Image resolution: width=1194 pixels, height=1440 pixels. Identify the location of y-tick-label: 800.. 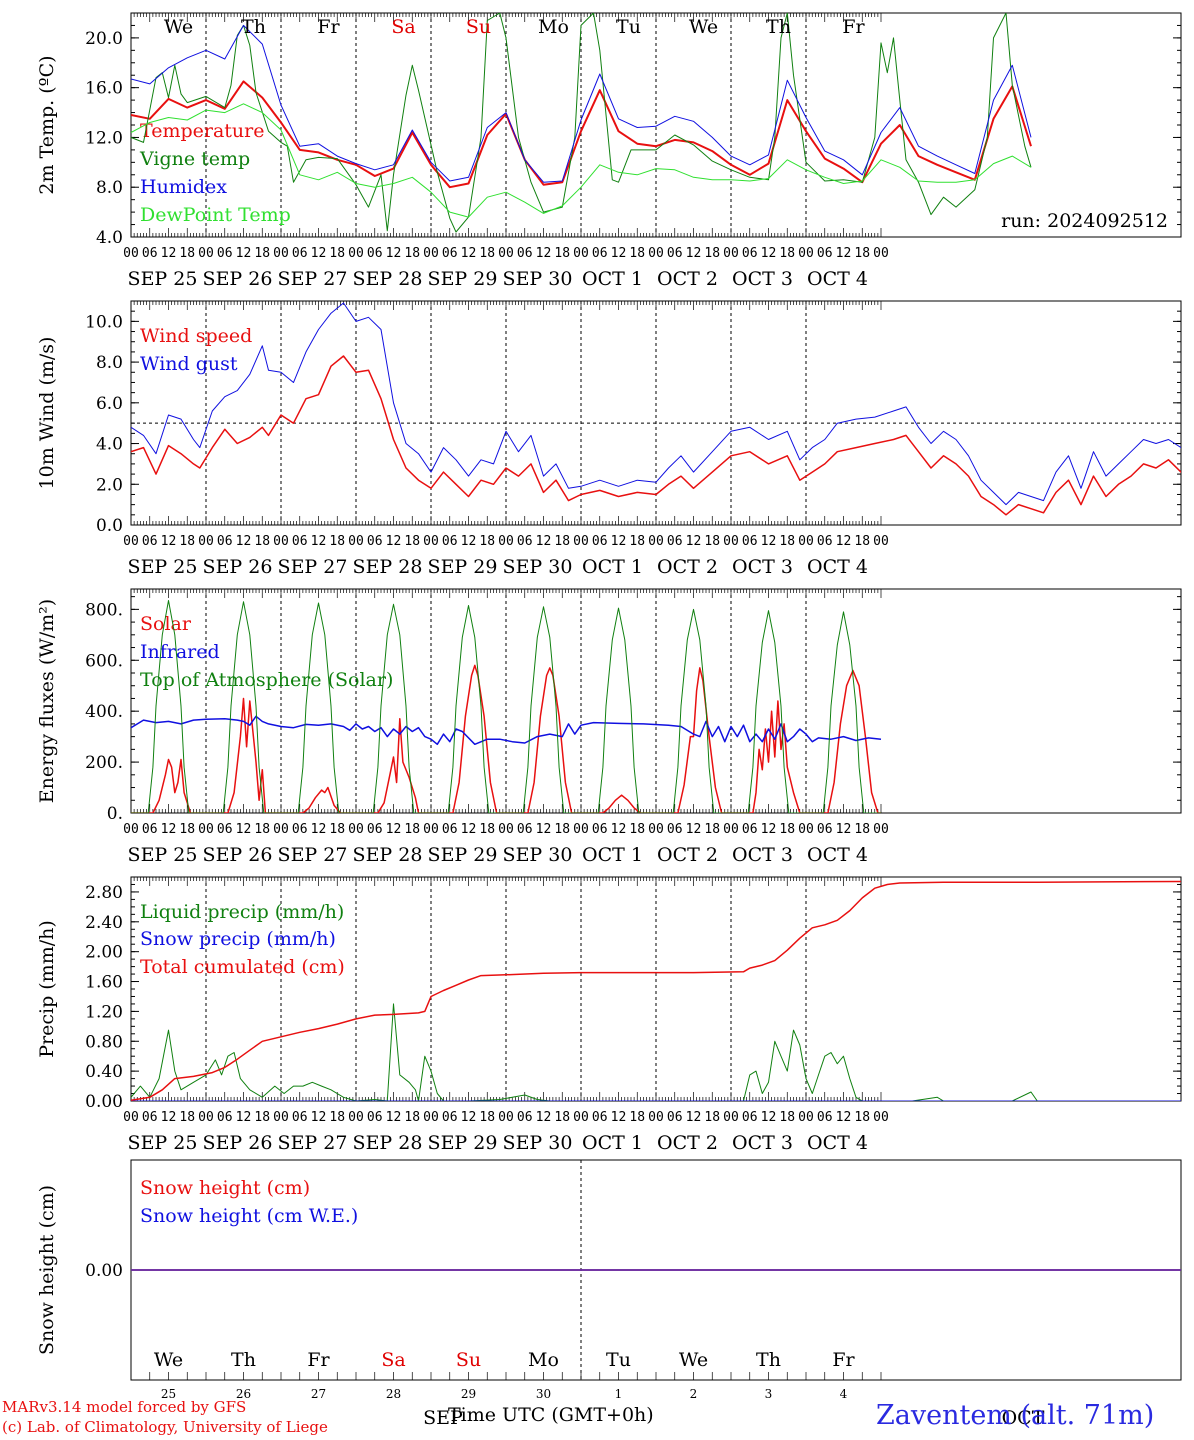
(104, 610).